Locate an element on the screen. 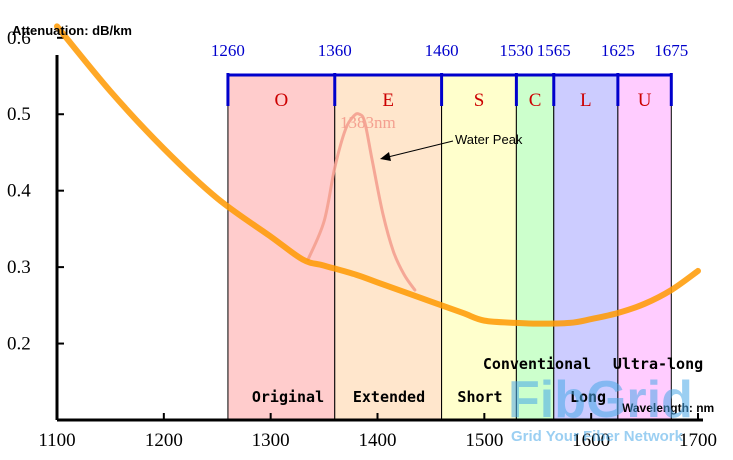 This screenshot has width=733, height=460. band-letter-o: O is located at coordinates (281, 100).